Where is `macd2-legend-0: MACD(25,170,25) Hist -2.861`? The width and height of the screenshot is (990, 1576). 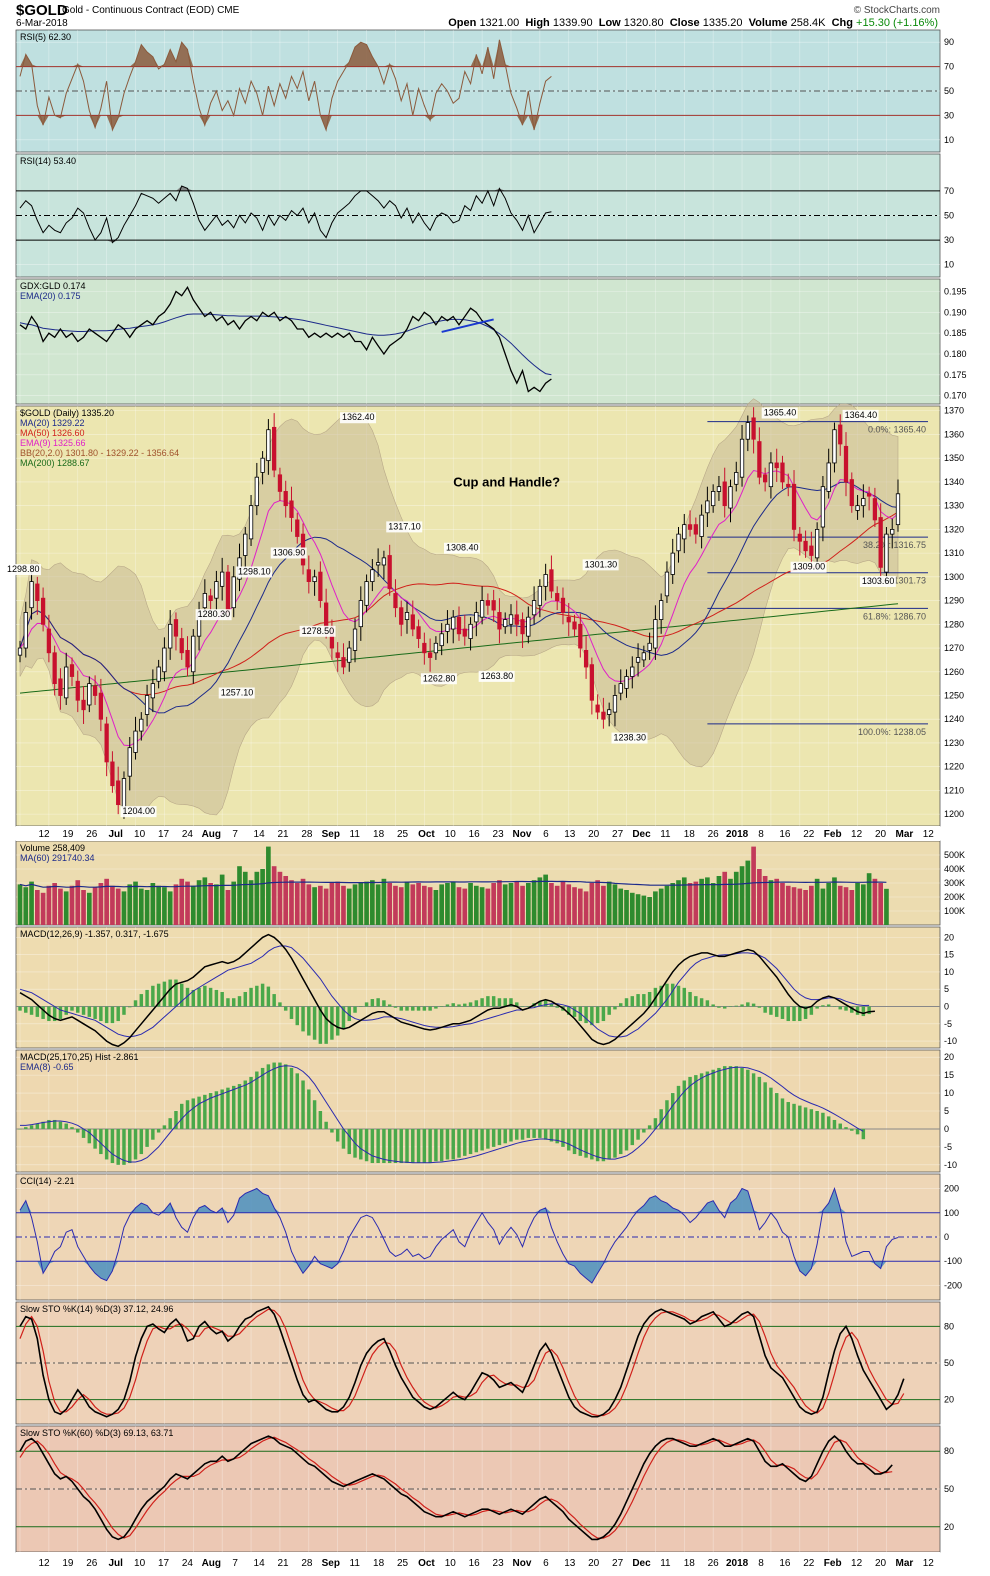 macd2-legend-0: MACD(25,170,25) Hist -2.861 is located at coordinates (79, 1057).